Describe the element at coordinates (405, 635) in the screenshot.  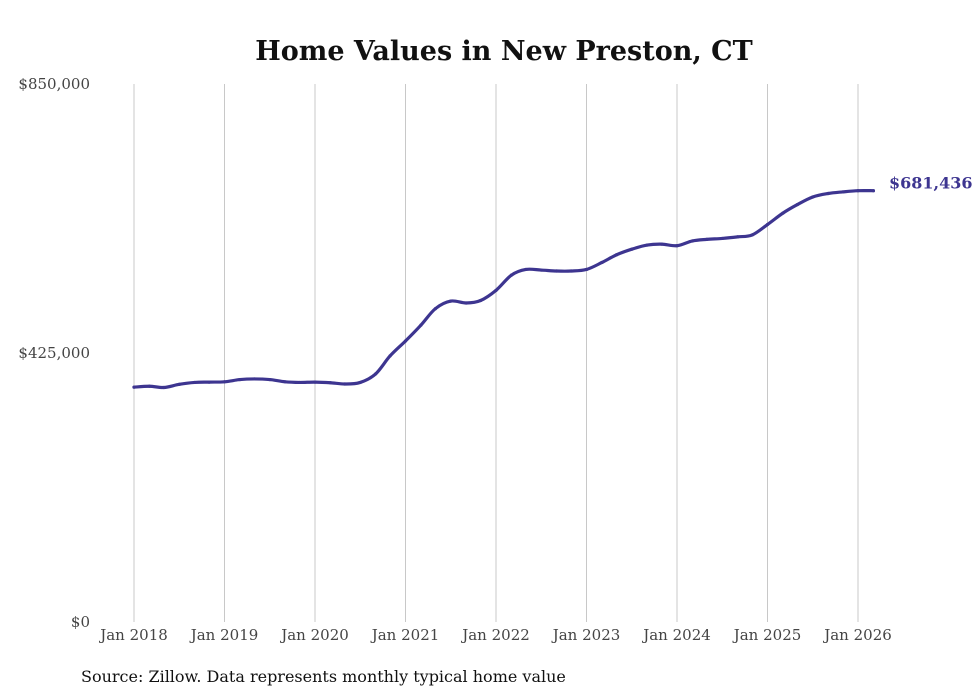
I see `x-tick-label: Jan 2021` at that location.